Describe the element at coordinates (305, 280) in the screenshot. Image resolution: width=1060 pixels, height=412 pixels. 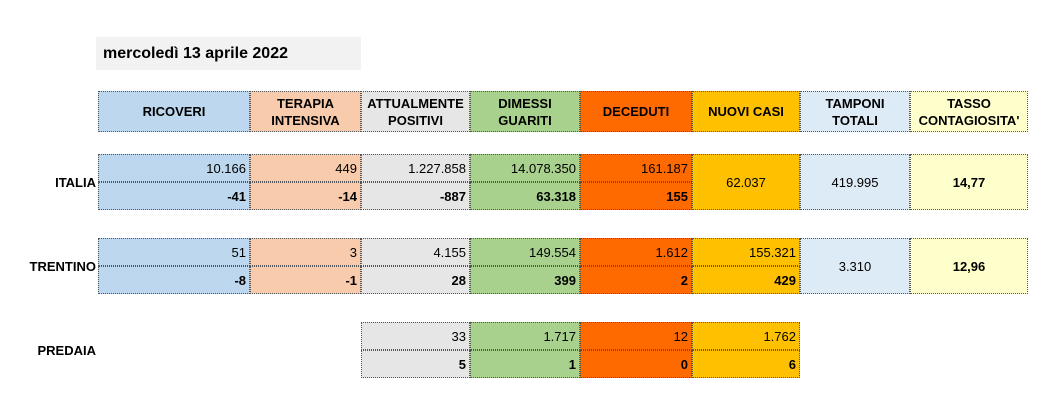
I see `trentino-terapia-delta: -1` at that location.